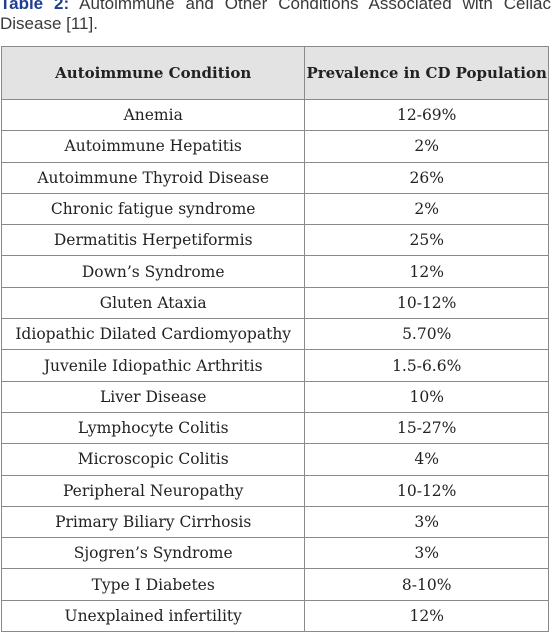 The width and height of the screenshot is (551, 632). Describe the element at coordinates (153, 209) in the screenshot. I see `cell-condition: Chronic fatigue syndrome` at that location.